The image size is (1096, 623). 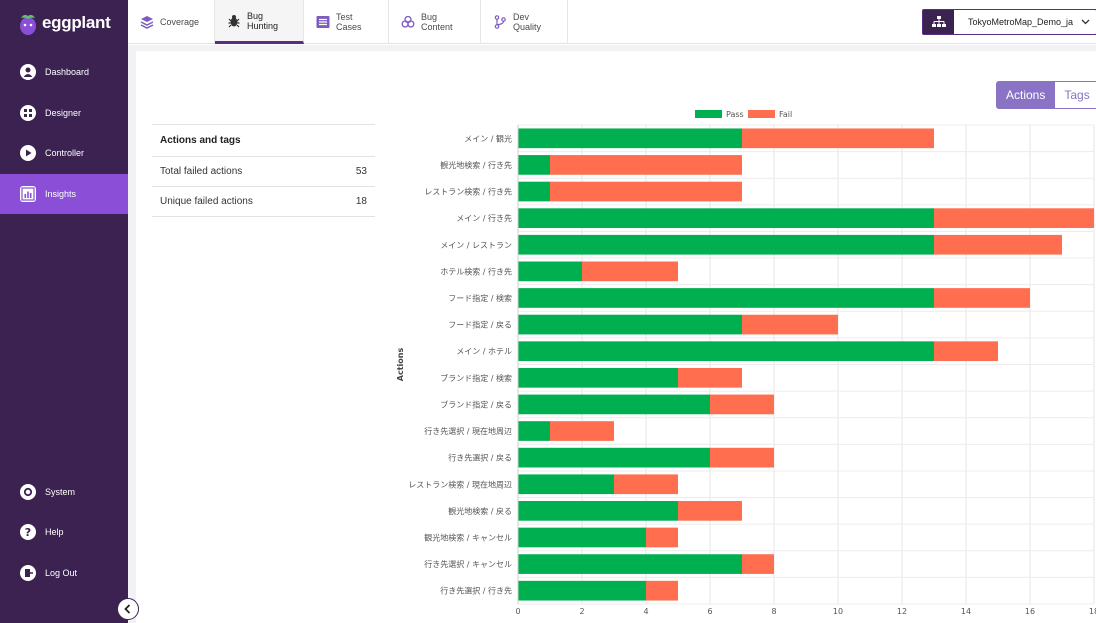 What do you see at coordinates (938, 22) in the screenshot?
I see `sitemap-icon` at bounding box center [938, 22].